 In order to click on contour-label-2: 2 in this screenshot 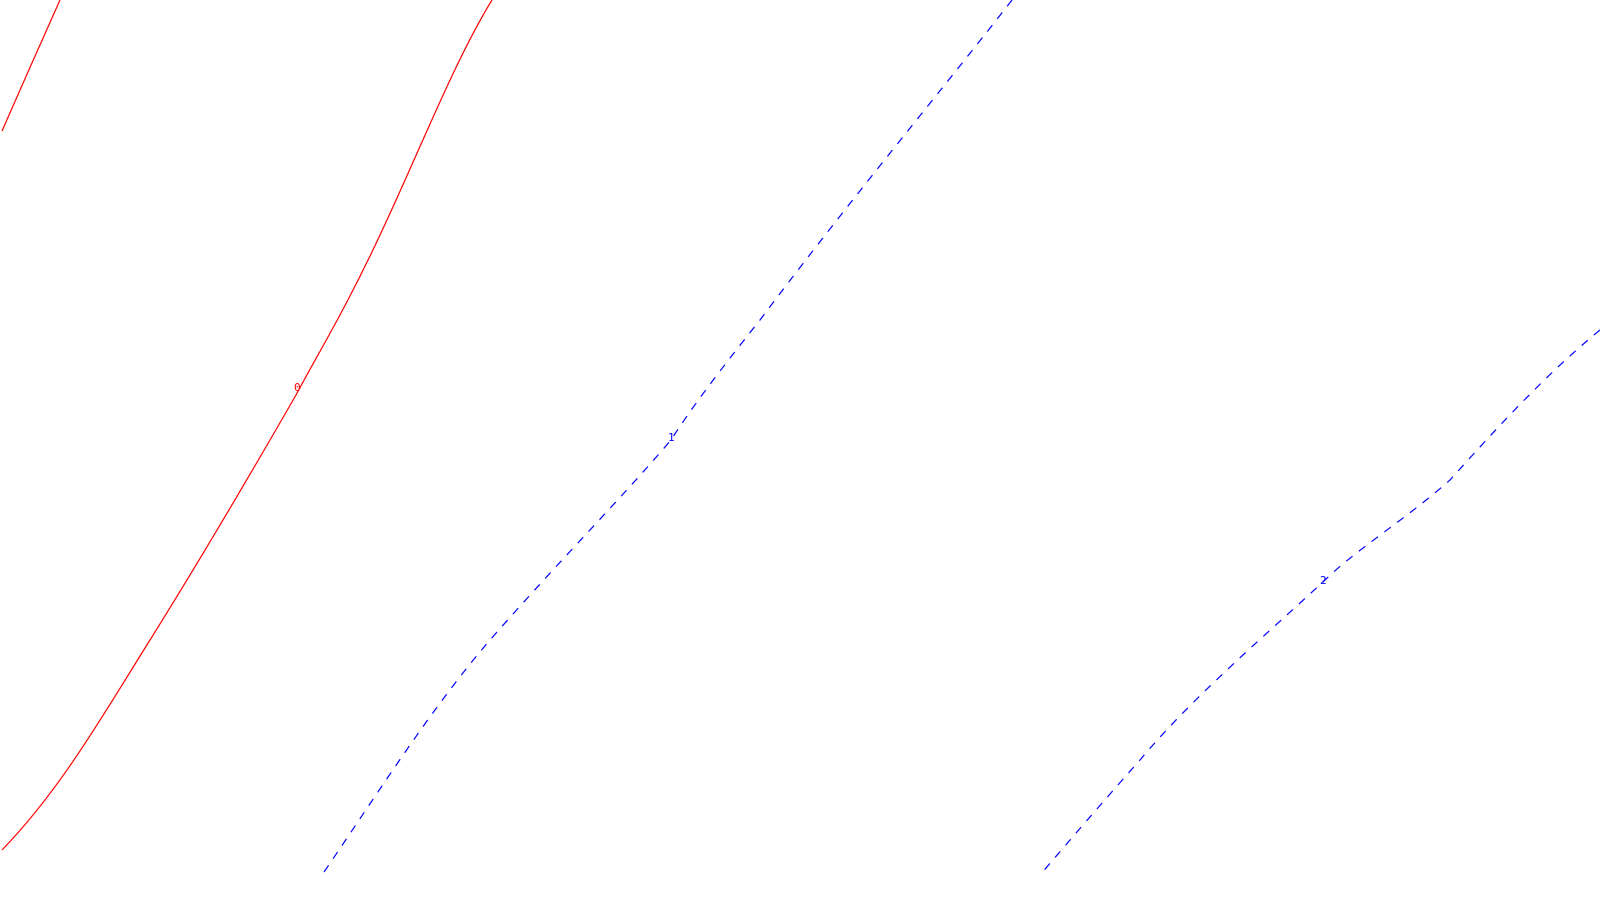, I will do `click(1323, 580)`.